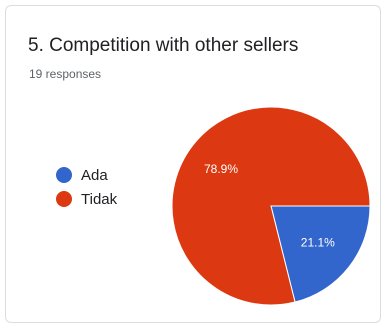 This screenshot has height=329, width=387. I want to click on chart-legend: Ada Tidak, so click(86, 188).